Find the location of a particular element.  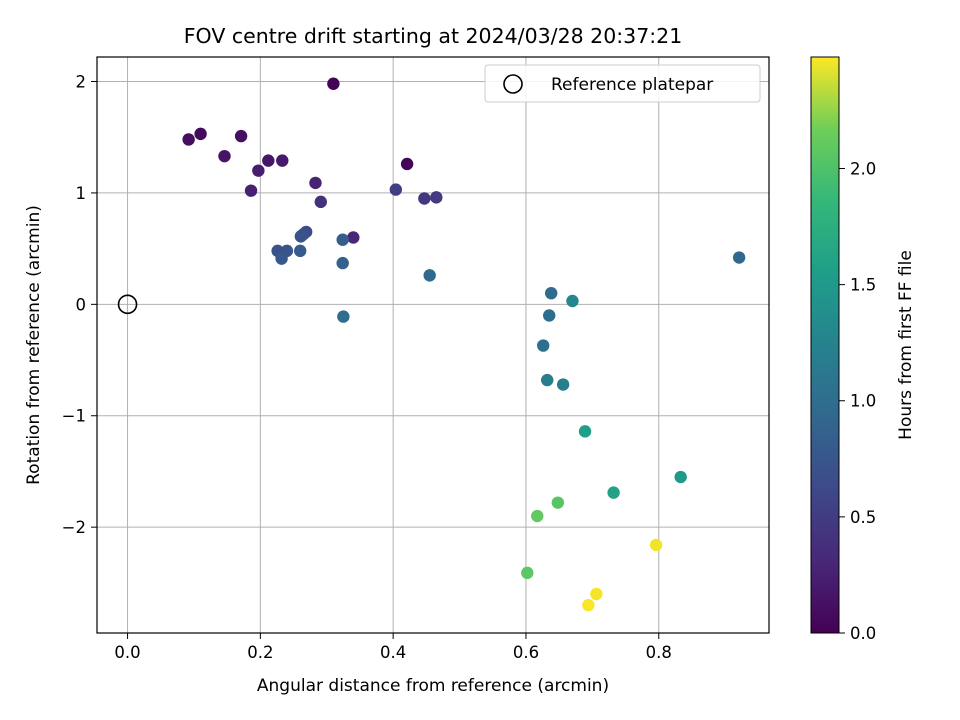

y-tick-label: 1 is located at coordinates (81, 193).